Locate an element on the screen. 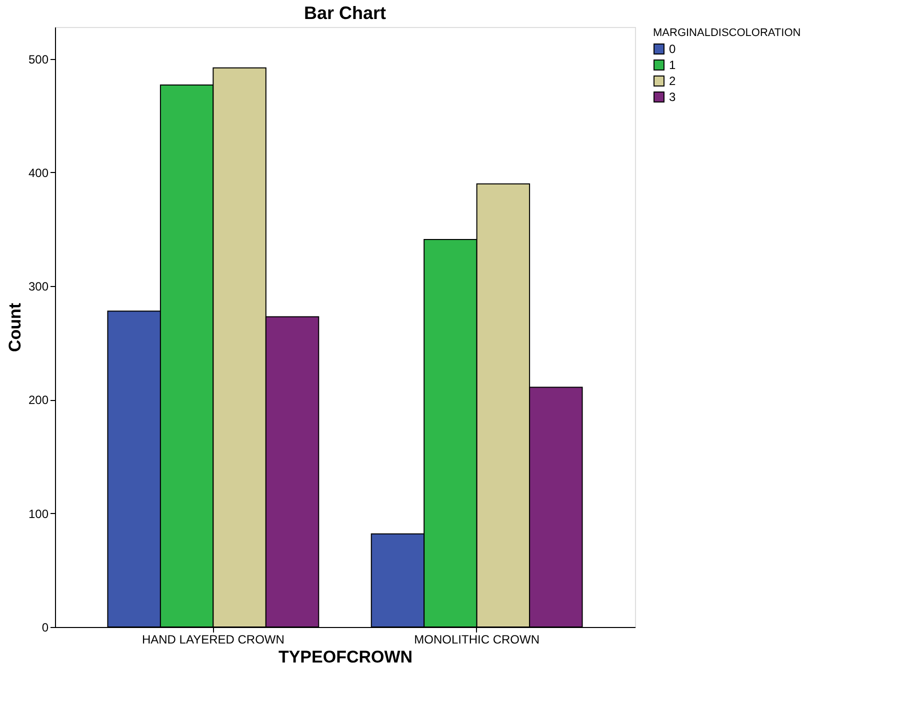 The image size is (902, 725). legend-title: MARGINALDISCOLORATION is located at coordinates (727, 33).